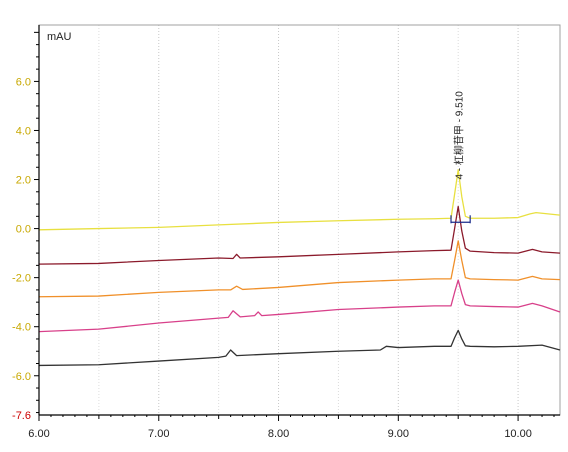 The width and height of the screenshot is (568, 452). Describe the element at coordinates (21, 279) in the screenshot. I see `y-tick-label: -2.0` at that location.